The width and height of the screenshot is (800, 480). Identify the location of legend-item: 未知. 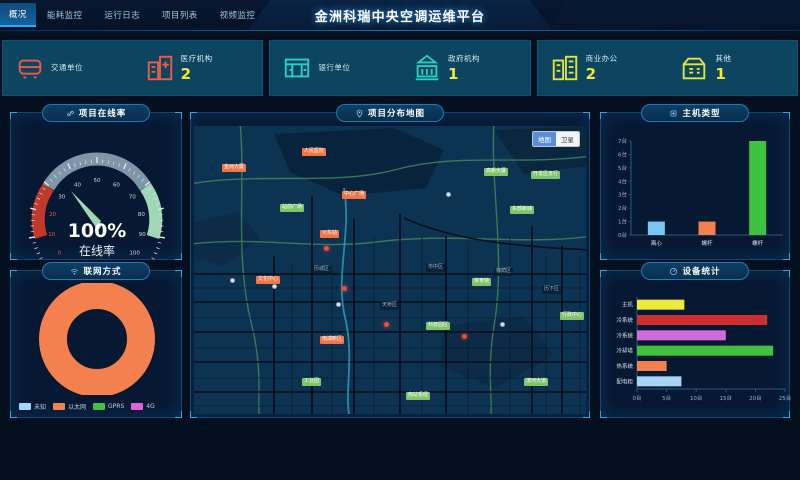
(32, 406).